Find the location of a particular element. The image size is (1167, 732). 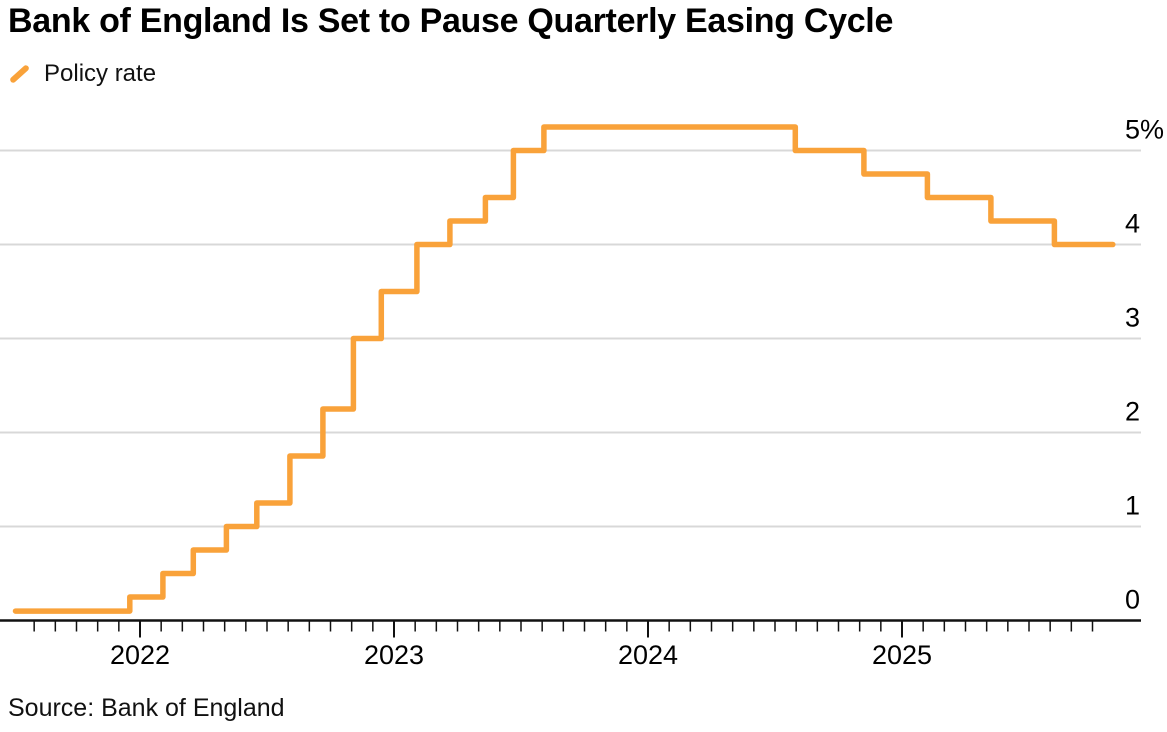

legend-label: Policy rate is located at coordinates (100, 73).